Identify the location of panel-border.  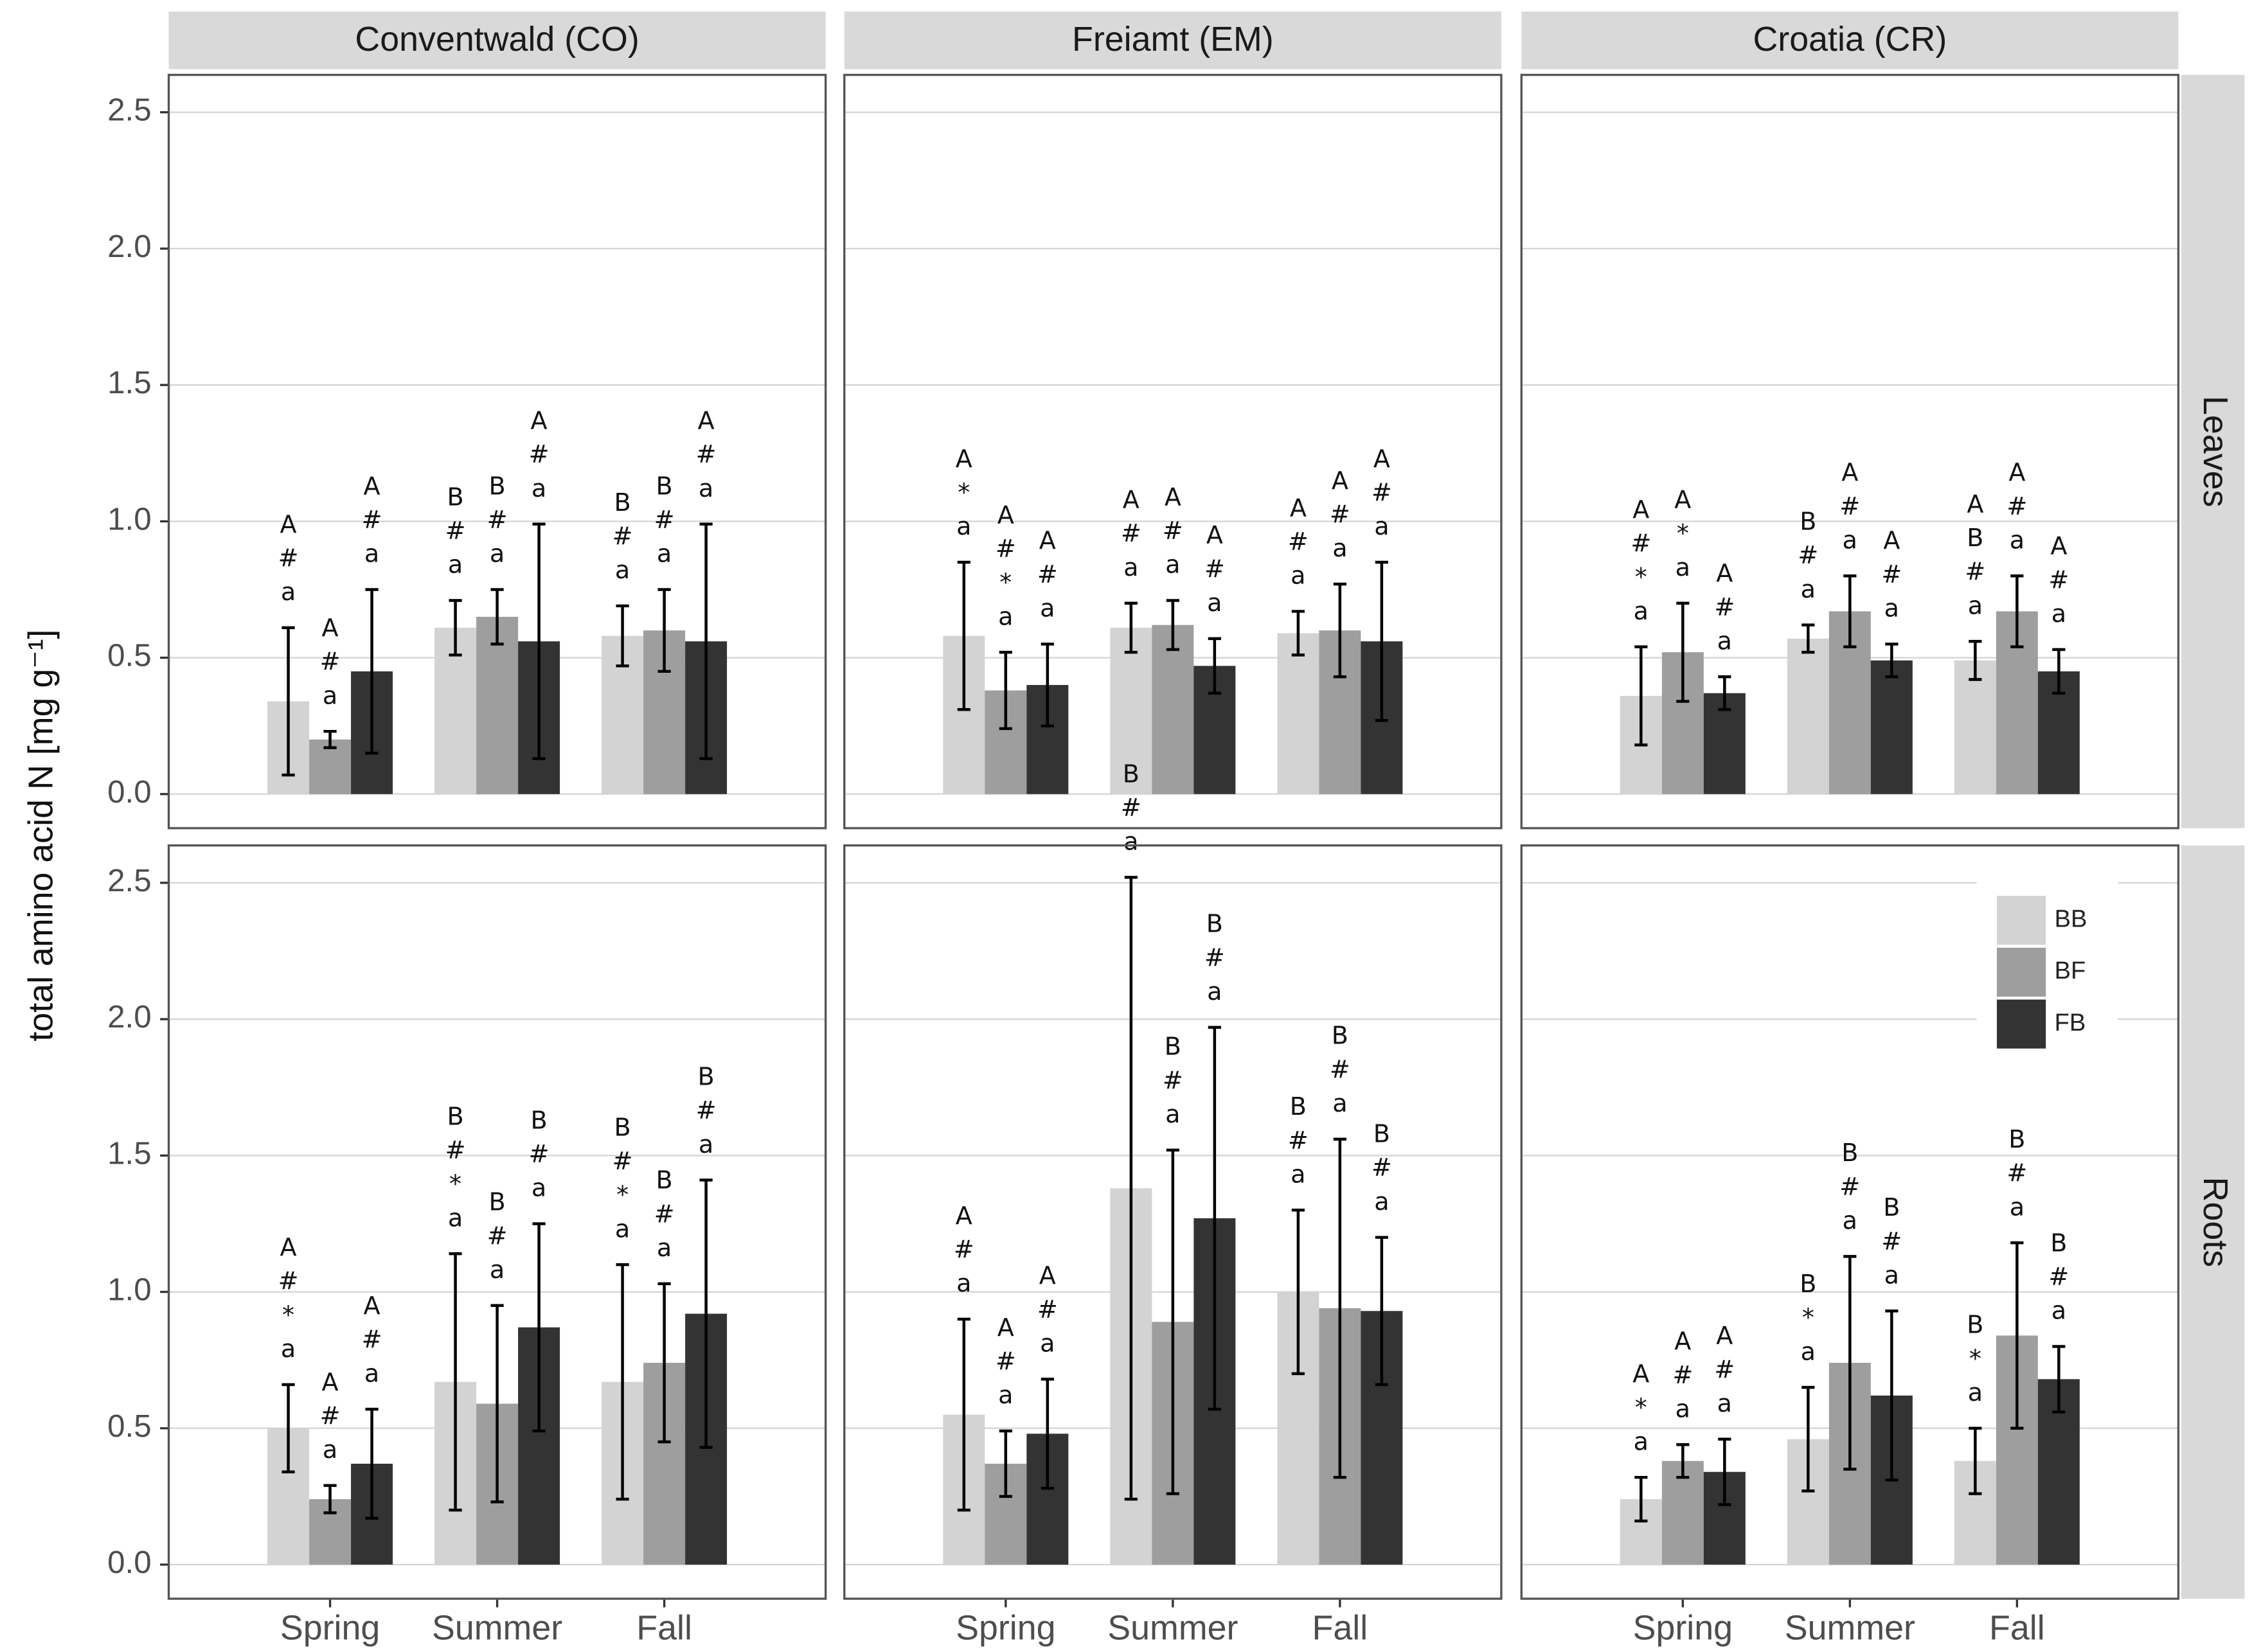
(1850, 452).